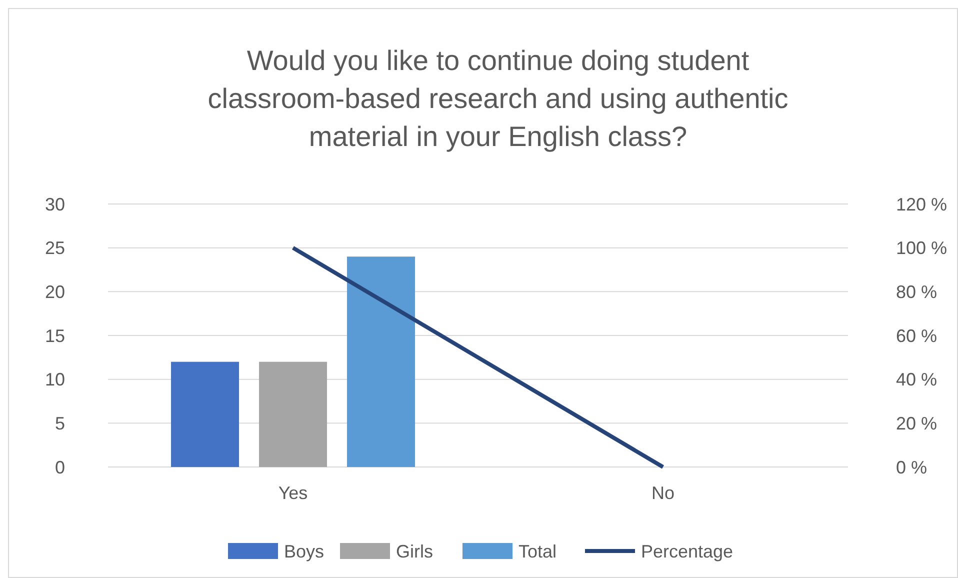  What do you see at coordinates (54, 204) in the screenshot?
I see `y-tick-label: 30` at bounding box center [54, 204].